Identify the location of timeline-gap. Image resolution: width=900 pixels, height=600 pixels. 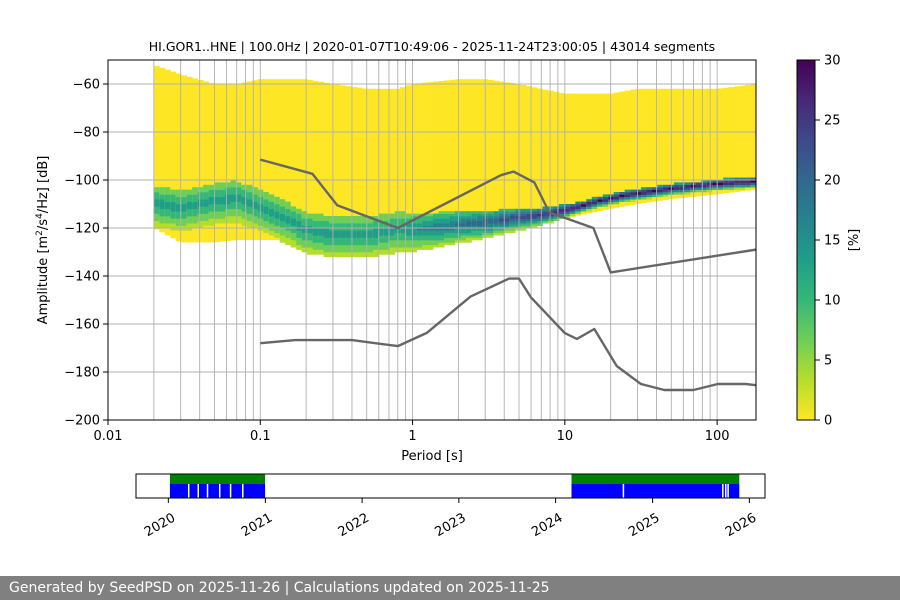
(219, 491).